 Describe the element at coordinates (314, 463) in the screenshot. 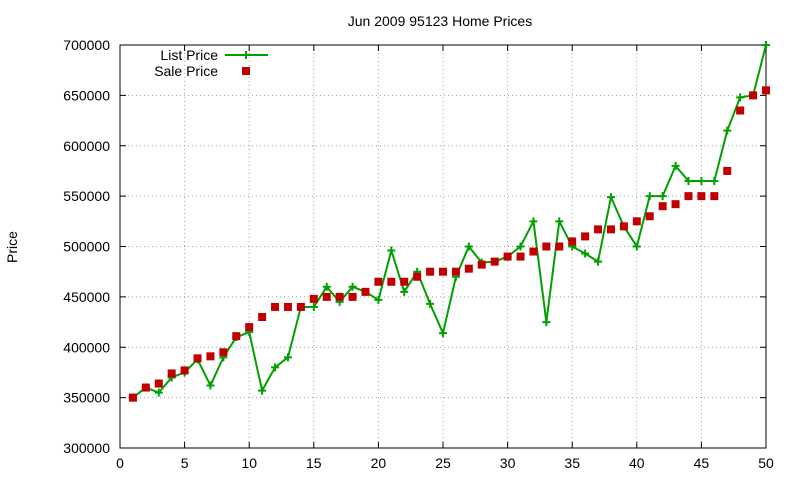

I see `x-tick-label: 15` at that location.